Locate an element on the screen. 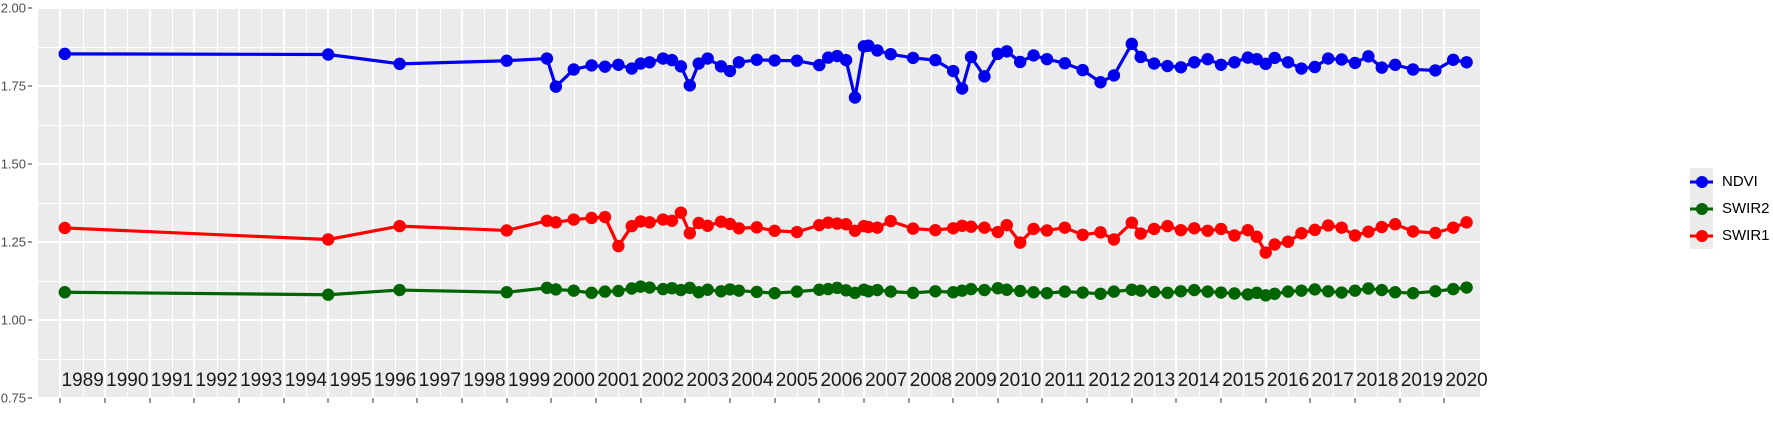 Image resolution: width=1773 pixels, height=442 pixels. x-tick-label: 2005 is located at coordinates (797, 380).